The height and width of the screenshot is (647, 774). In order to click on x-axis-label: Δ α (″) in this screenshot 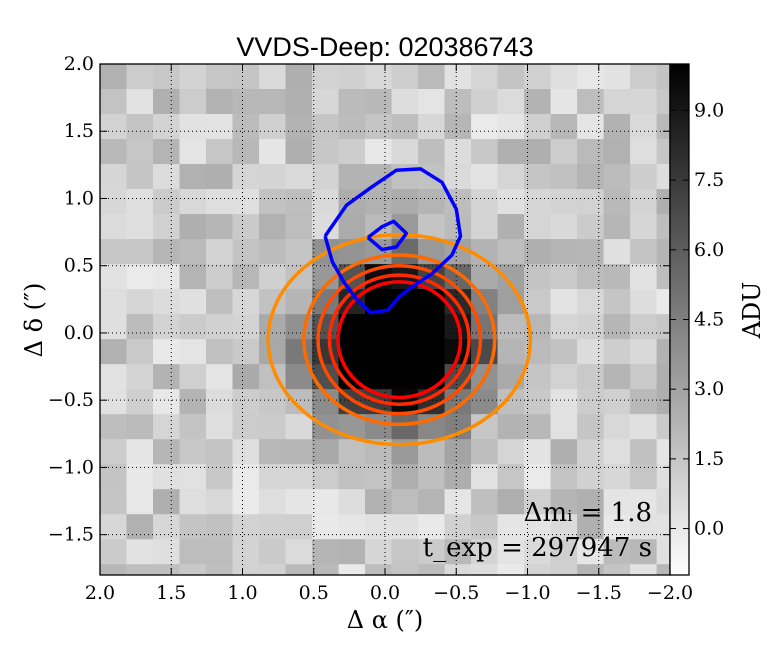, I will do `click(385, 620)`.